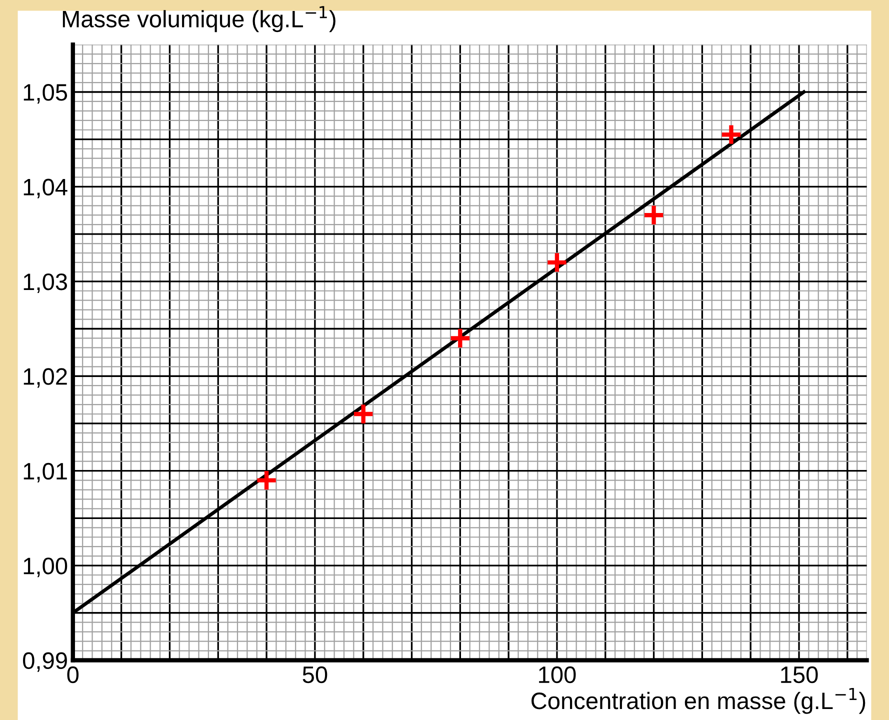  What do you see at coordinates (557, 675) in the screenshot?
I see `x-tick-label: 100` at bounding box center [557, 675].